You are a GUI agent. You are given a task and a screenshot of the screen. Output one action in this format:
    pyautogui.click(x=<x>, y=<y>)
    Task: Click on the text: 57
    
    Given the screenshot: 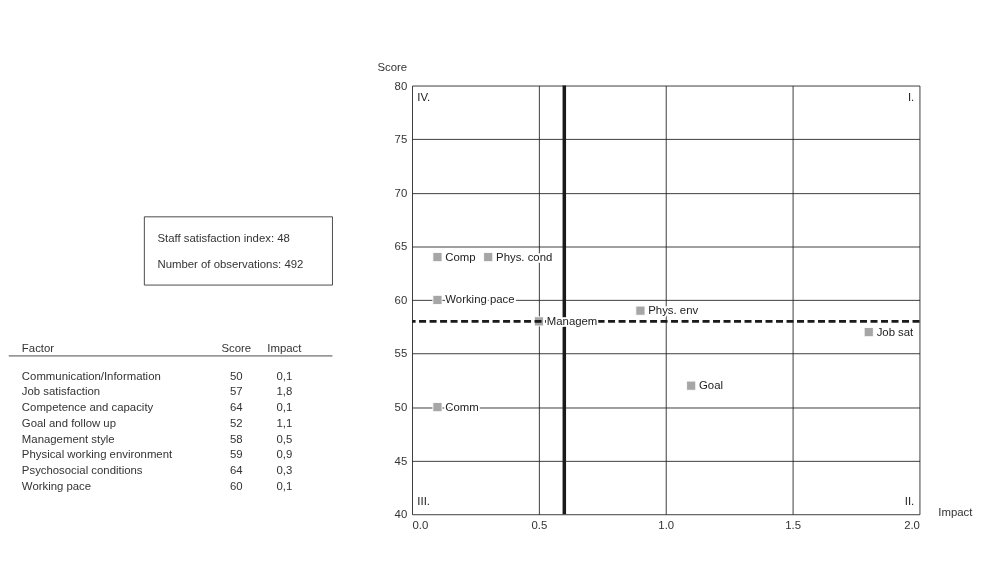 What is the action you would take?
    pyautogui.click(x=236, y=391)
    